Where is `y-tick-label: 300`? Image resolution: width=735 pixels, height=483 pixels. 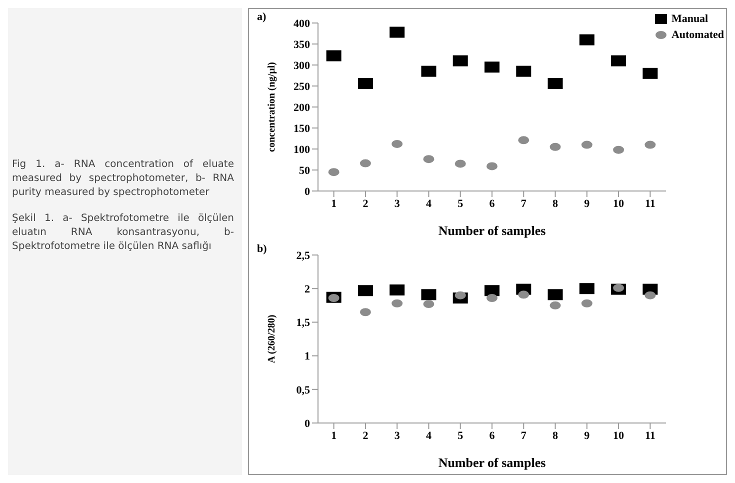 y-tick-label: 300 is located at coordinates (302, 66).